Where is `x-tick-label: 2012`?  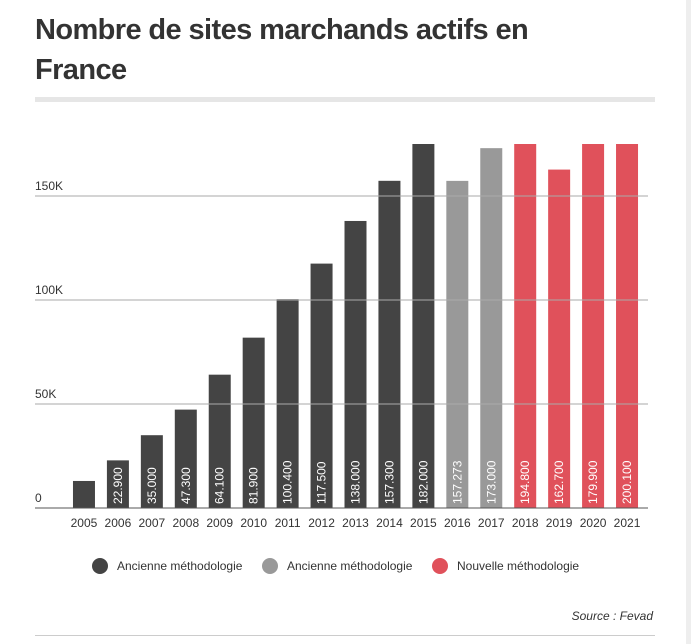
x-tick-label: 2012 is located at coordinates (321, 523).